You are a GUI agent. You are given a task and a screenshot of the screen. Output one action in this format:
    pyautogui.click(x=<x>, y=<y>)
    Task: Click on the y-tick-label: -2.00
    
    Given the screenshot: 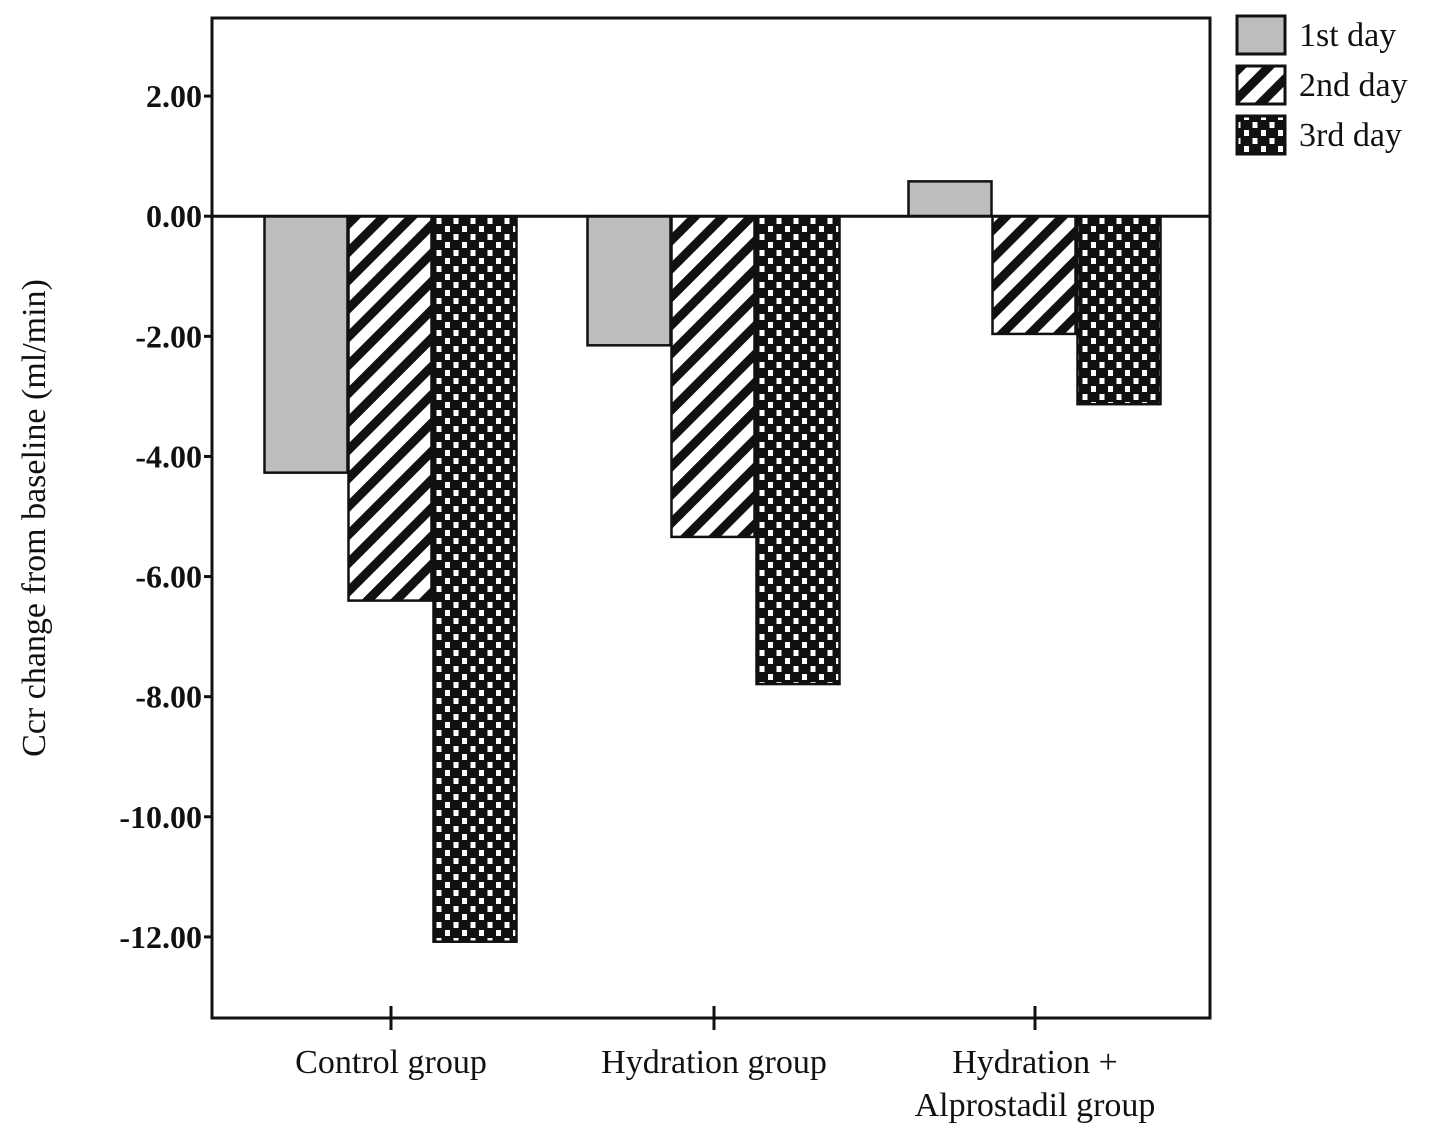 What is the action you would take?
    pyautogui.click(x=168, y=336)
    